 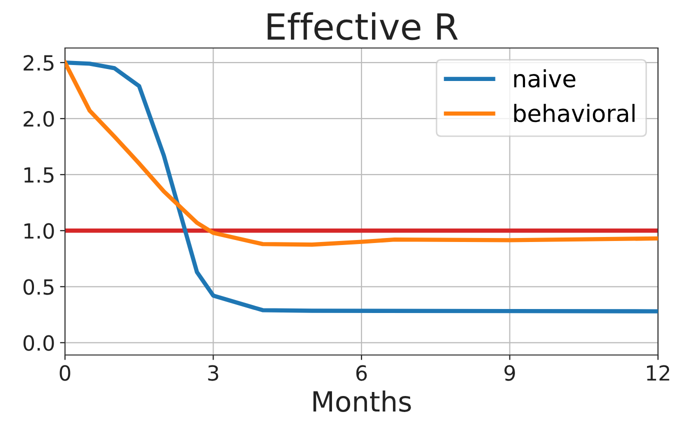 What do you see at coordinates (39, 175) in the screenshot?
I see `y-tick-label: 1.5` at bounding box center [39, 175].